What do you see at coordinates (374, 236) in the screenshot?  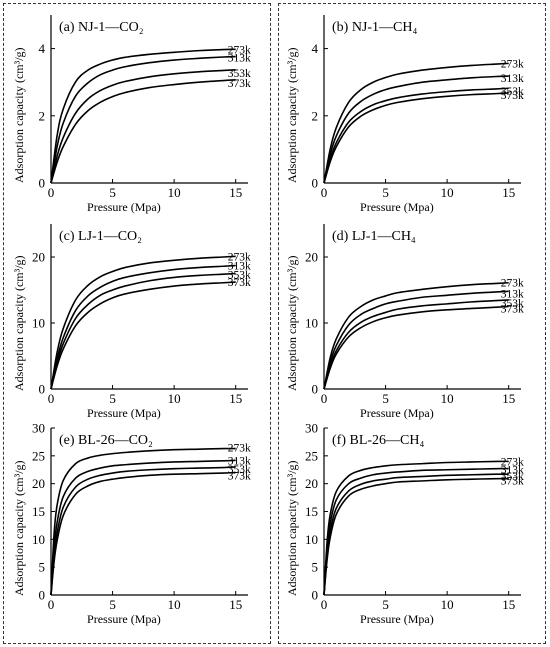 I see `panel-title: (d) LJ-1—CH₄` at bounding box center [374, 236].